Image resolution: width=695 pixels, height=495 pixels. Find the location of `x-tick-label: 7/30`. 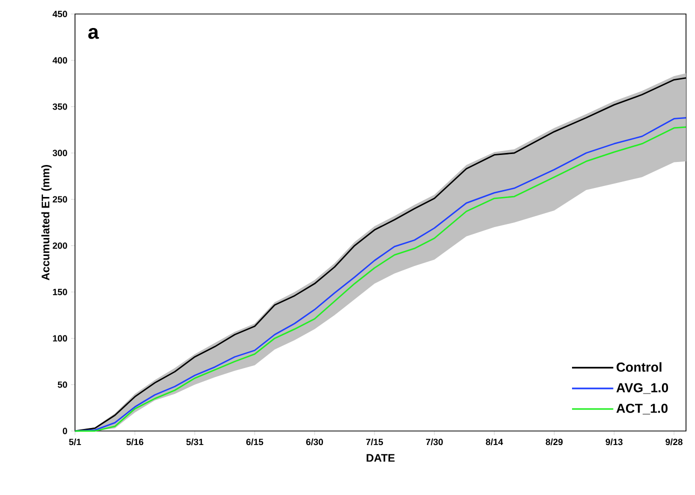

x-tick-label: 7/30 is located at coordinates (434, 442).